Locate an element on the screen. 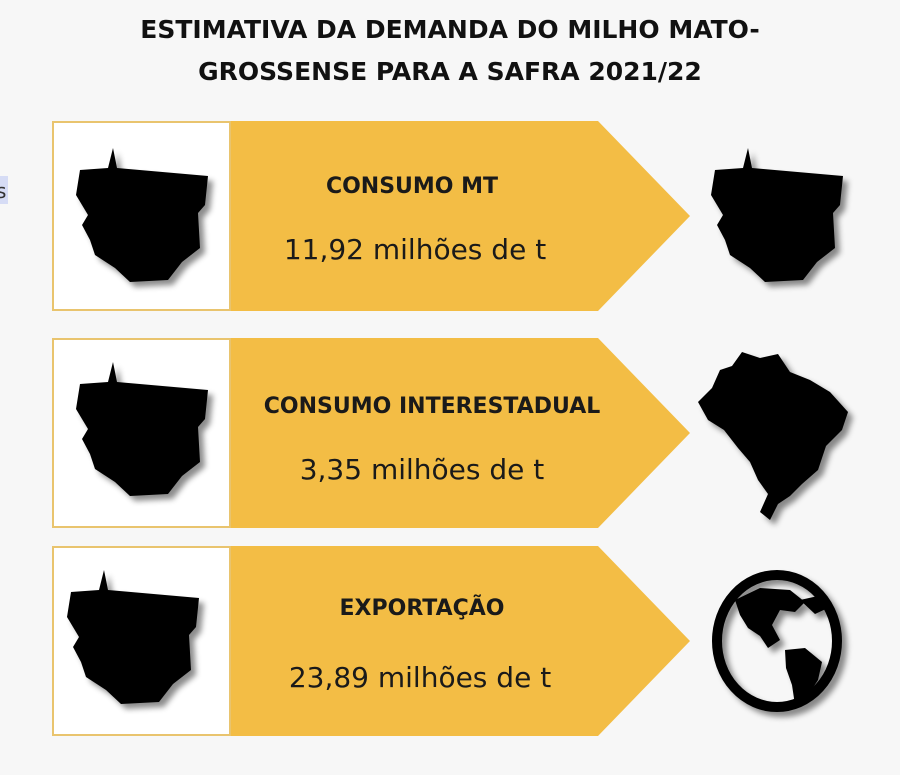  title-line: GROSSENSE PARA A SAFRA 2021/22 is located at coordinates (450, 71).